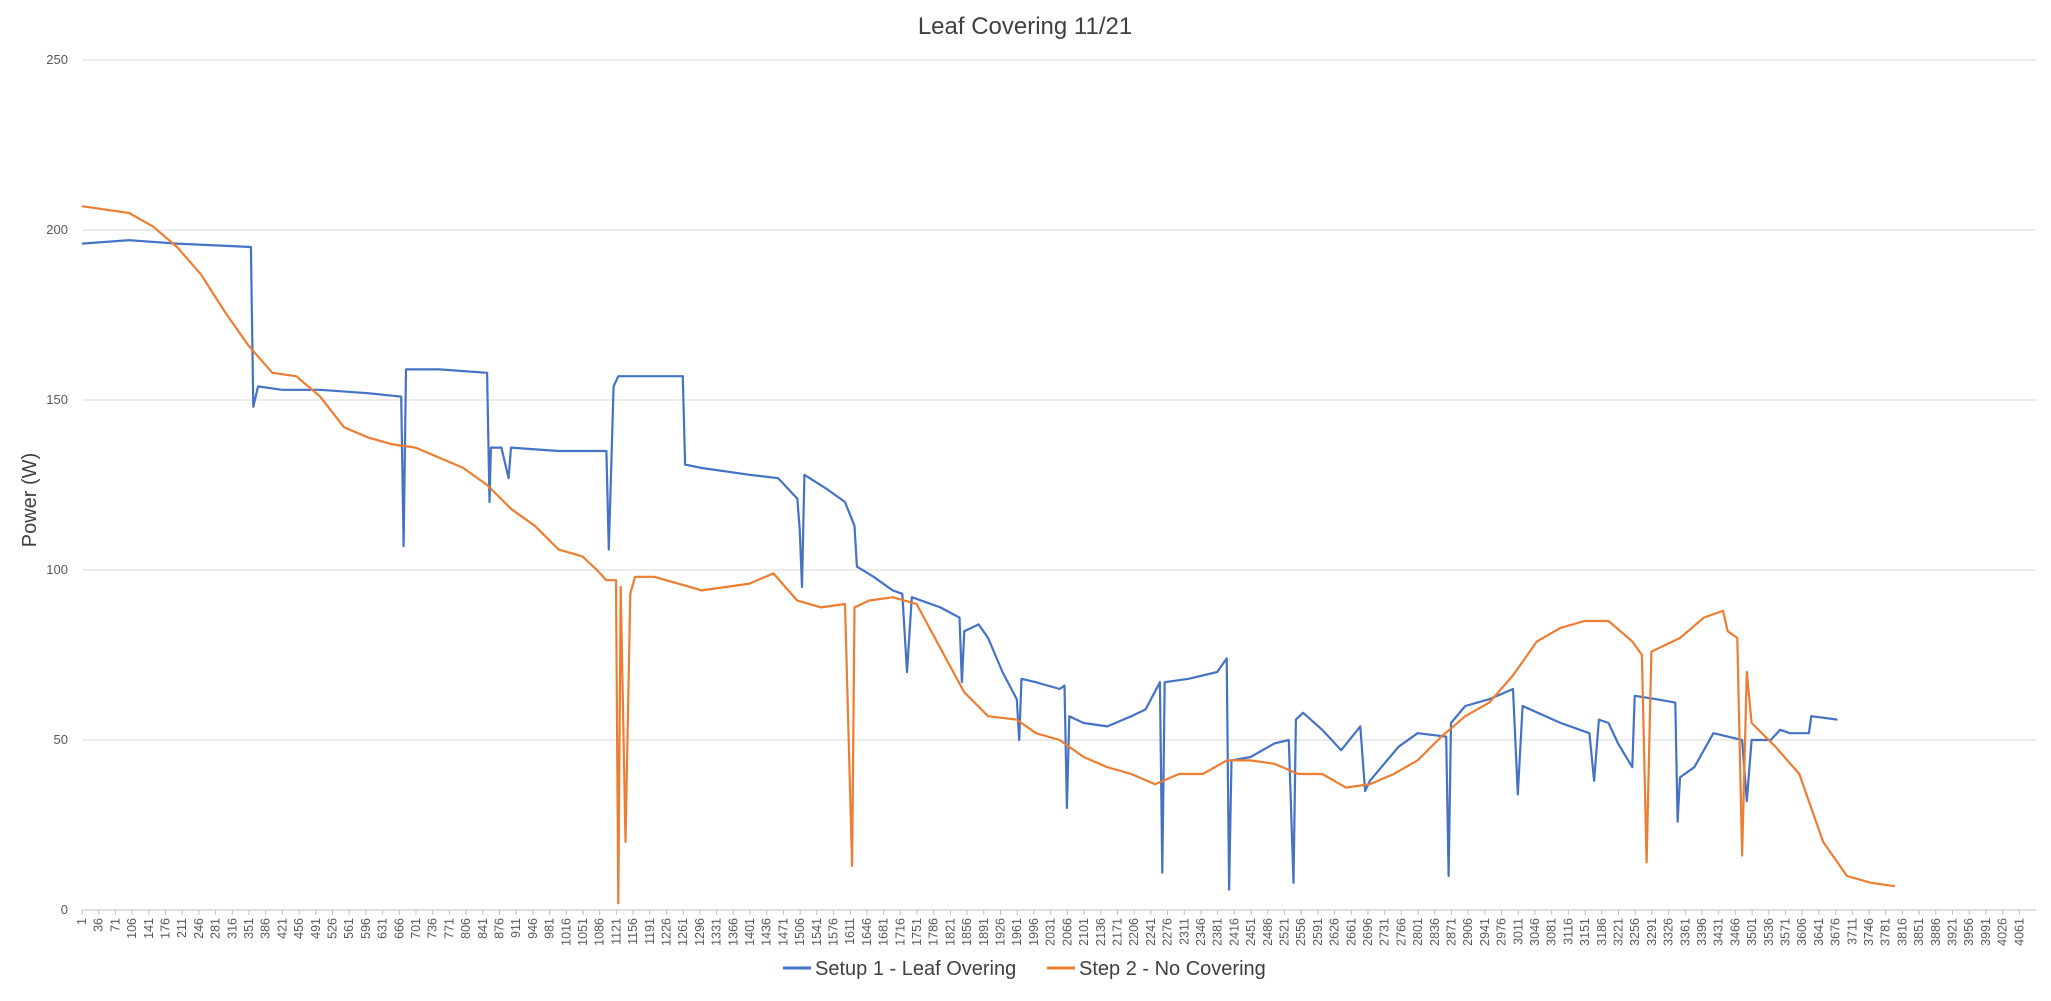 Image resolution: width=2051 pixels, height=1001 pixels. What do you see at coordinates (399, 928) in the screenshot?
I see `x-tick-label: 666` at bounding box center [399, 928].